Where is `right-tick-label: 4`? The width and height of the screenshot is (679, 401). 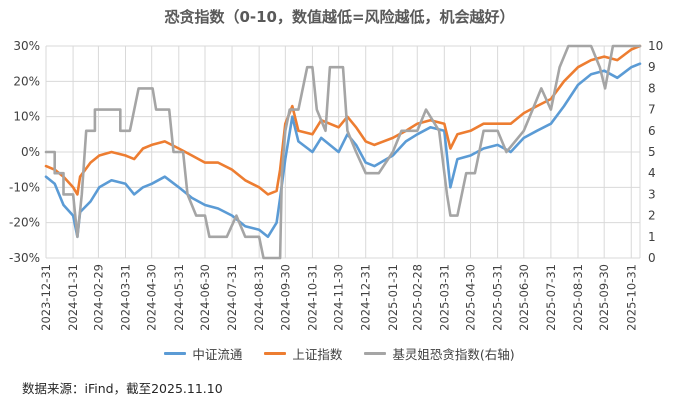 right-tick-label: 4 is located at coordinates (652, 173).